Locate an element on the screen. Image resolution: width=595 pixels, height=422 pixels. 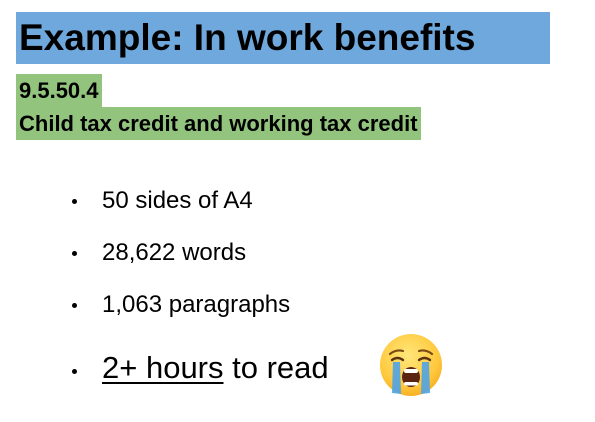
list-item: 1,063 paragraphs is located at coordinates (200, 310).